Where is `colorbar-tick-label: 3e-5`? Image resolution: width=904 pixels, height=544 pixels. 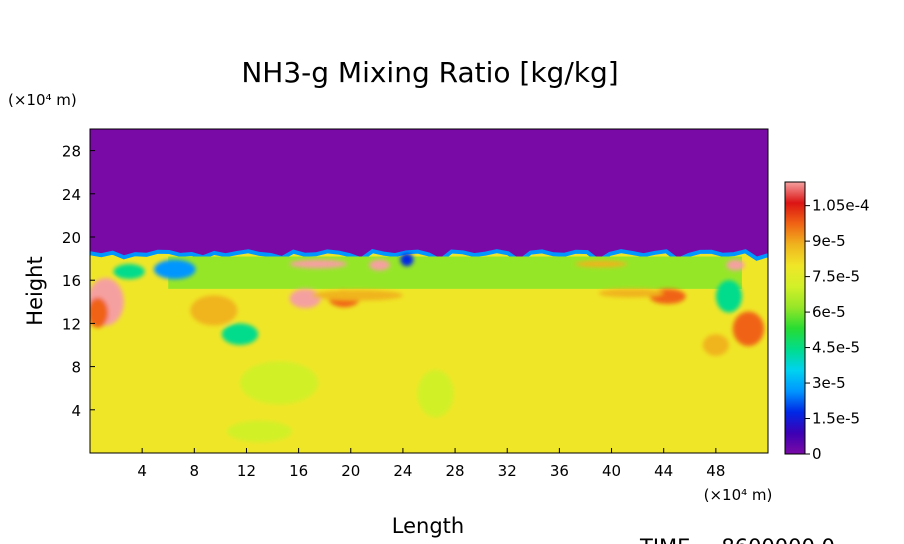
colorbar-tick-label: 3e-5 is located at coordinates (829, 383).